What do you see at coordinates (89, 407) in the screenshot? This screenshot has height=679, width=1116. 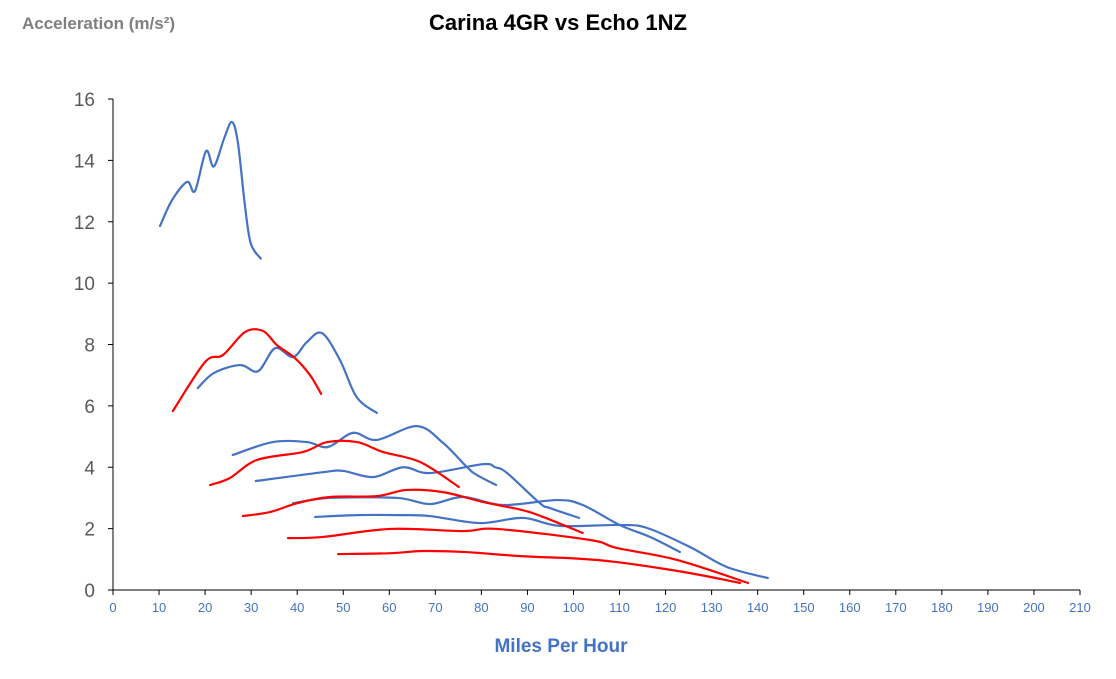 I see `y-tick-label: 6` at bounding box center [89, 407].